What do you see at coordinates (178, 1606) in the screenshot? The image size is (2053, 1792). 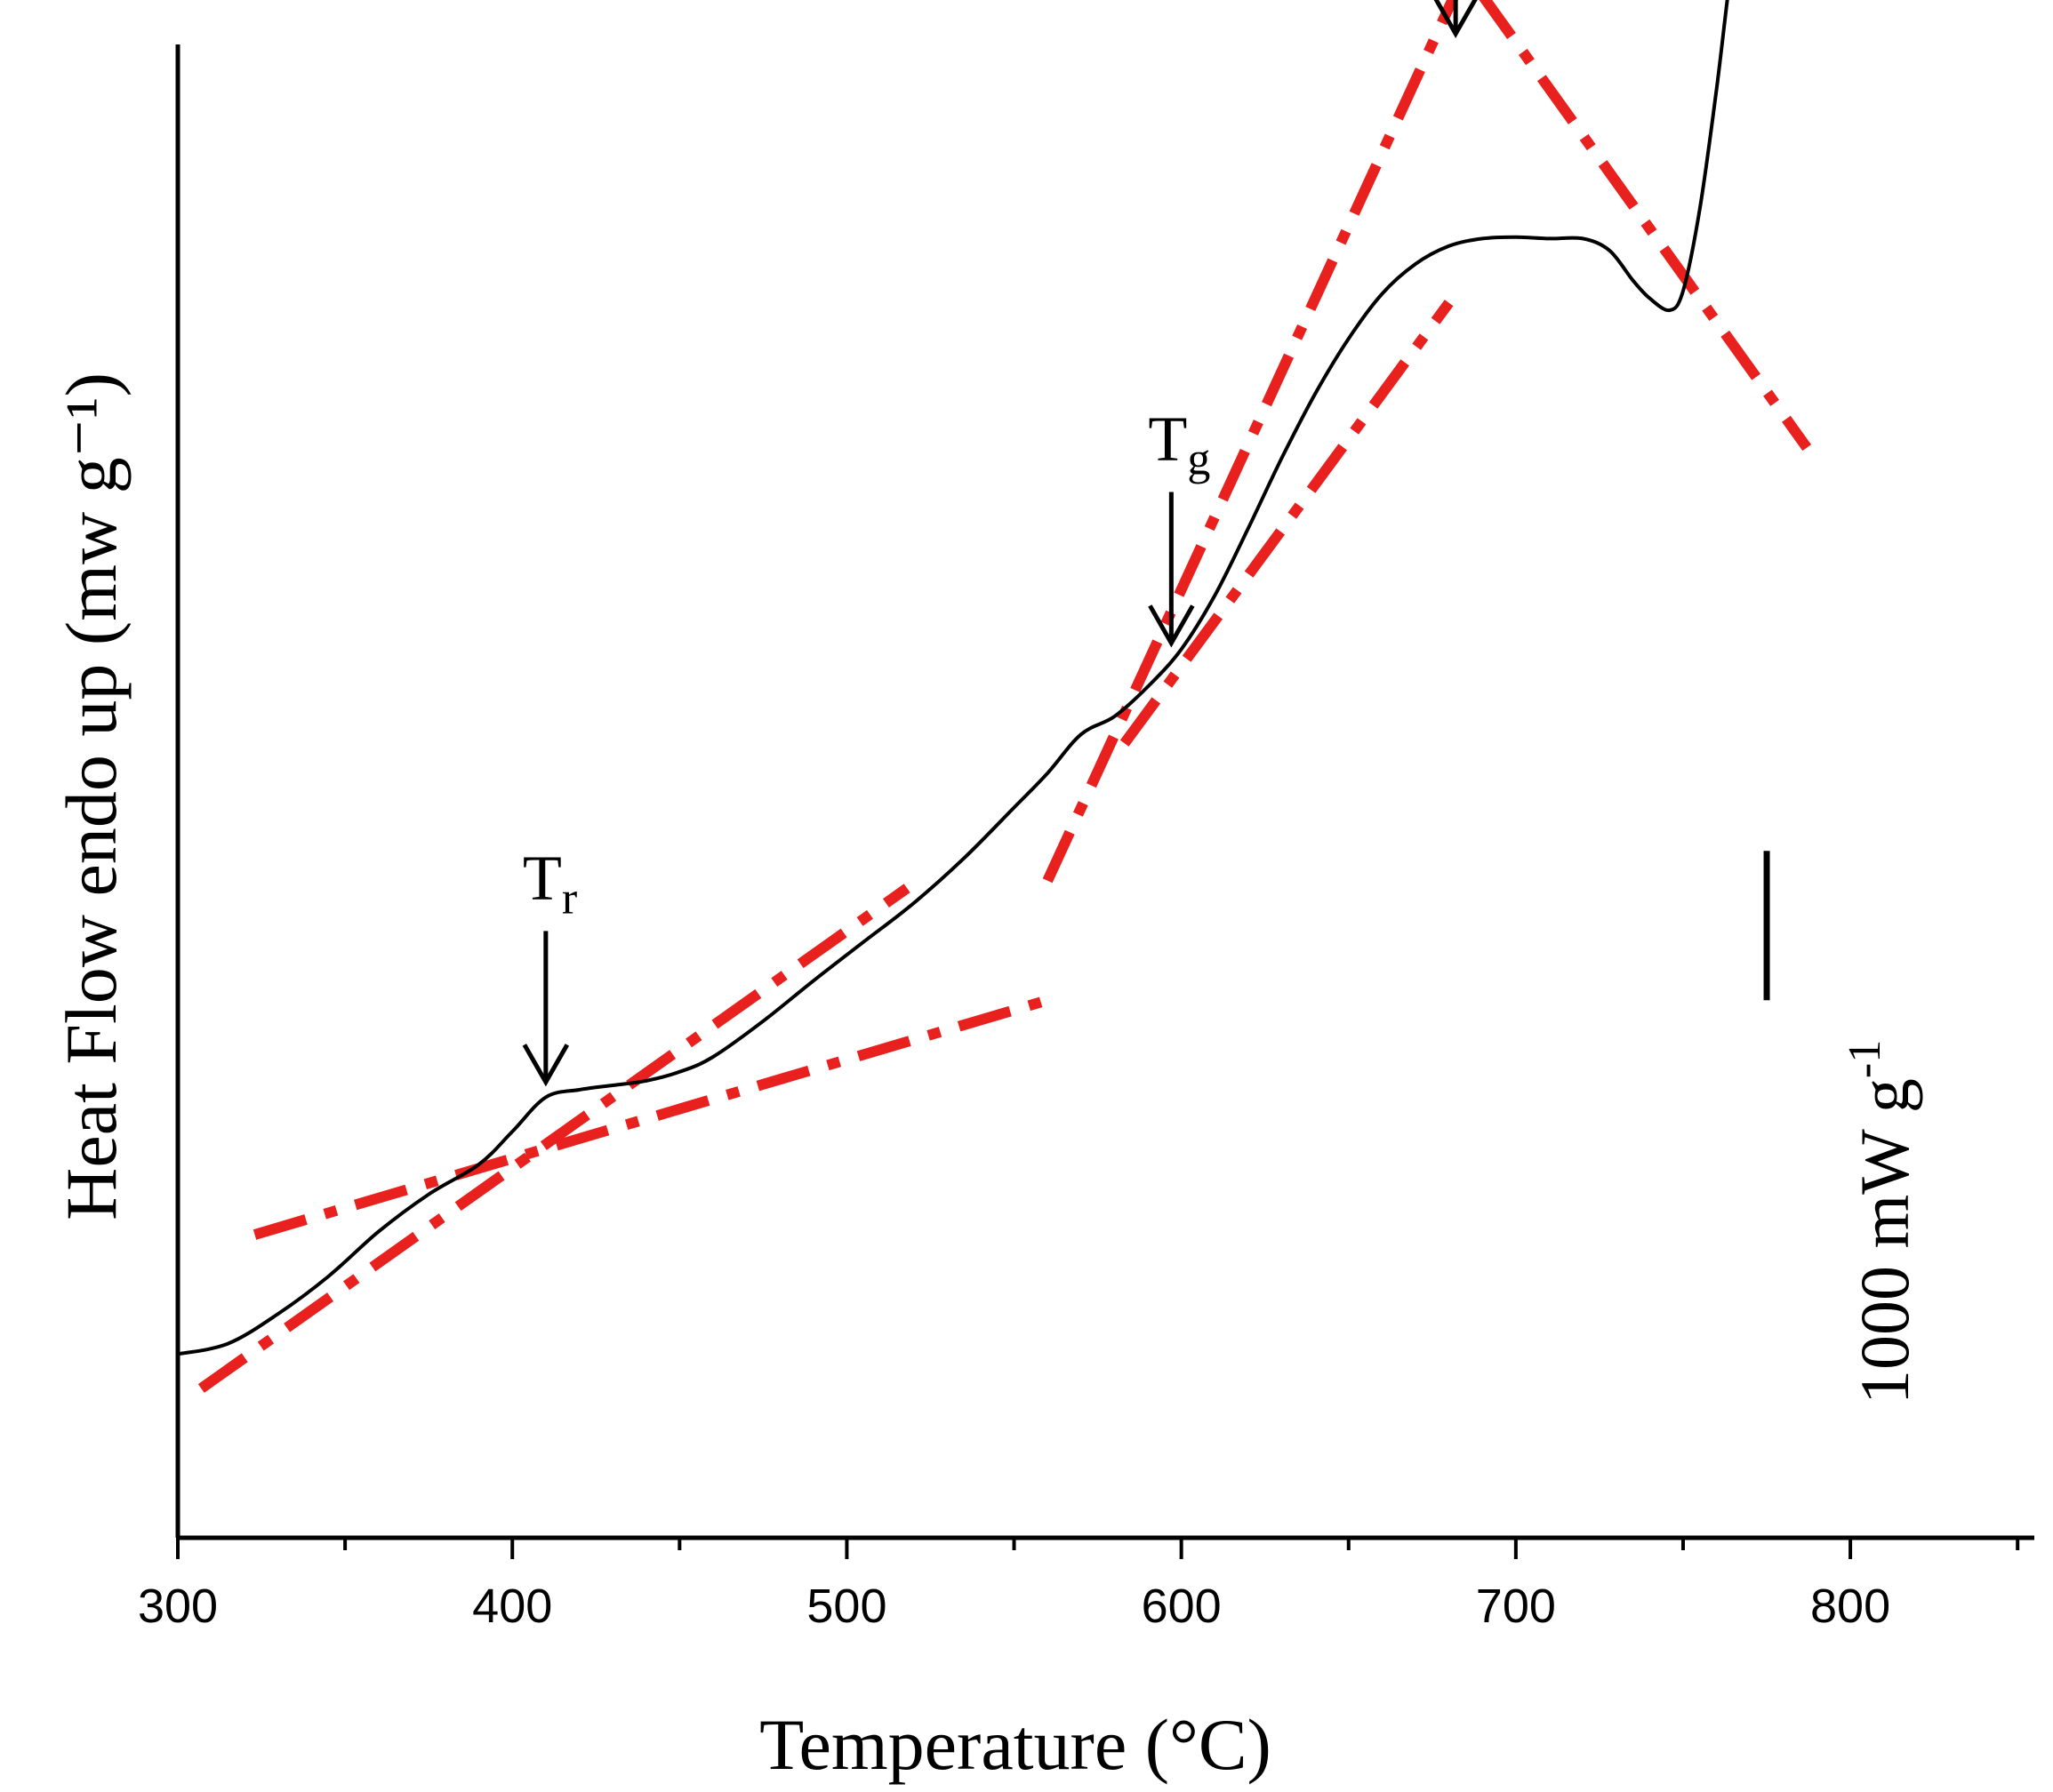 I see `x-tick-label: 300` at bounding box center [178, 1606].